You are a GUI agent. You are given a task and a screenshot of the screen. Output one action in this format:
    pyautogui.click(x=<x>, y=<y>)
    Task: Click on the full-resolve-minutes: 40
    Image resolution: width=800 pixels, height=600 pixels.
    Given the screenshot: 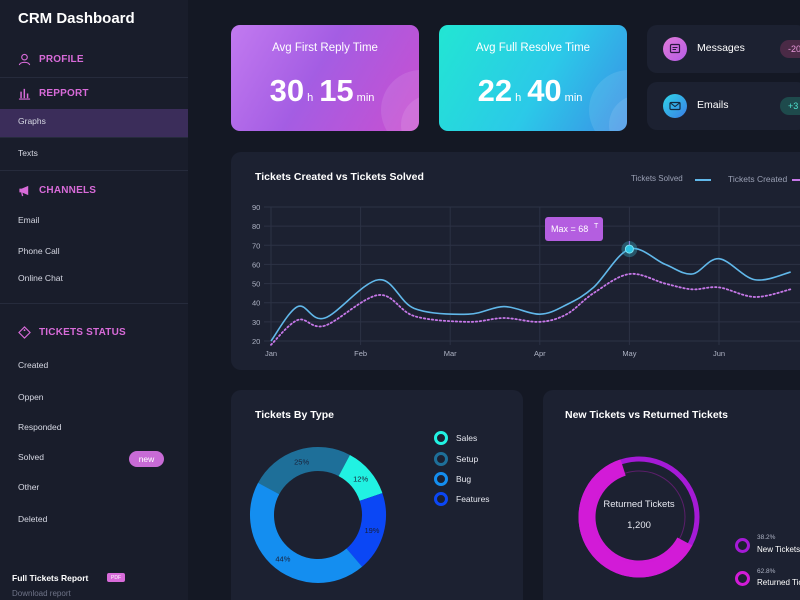 What is the action you would take?
    pyautogui.click(x=544, y=90)
    